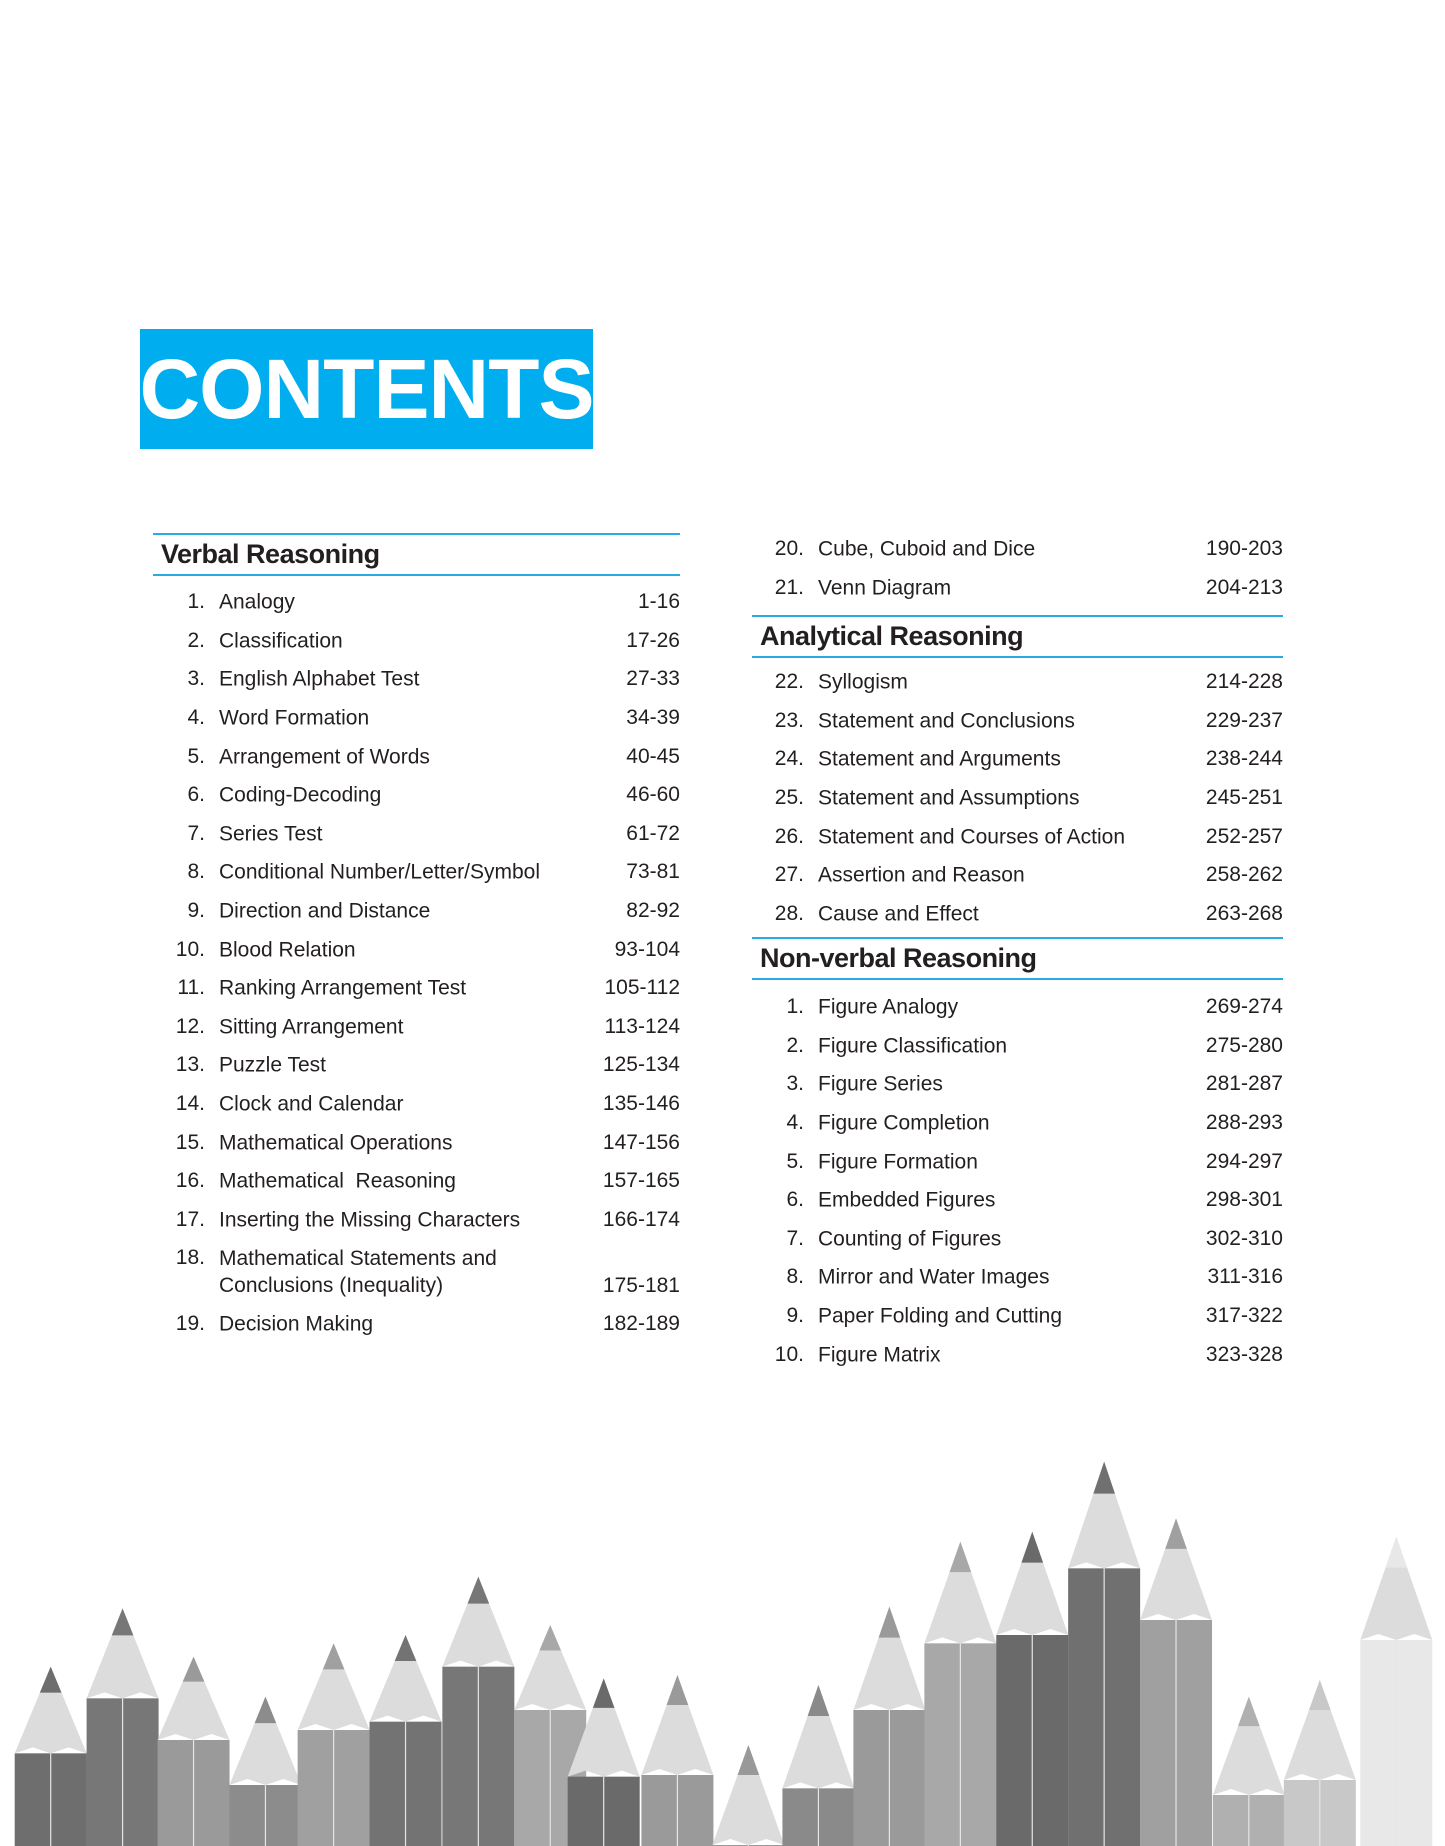 The width and height of the screenshot is (1445, 1846). What do you see at coordinates (641, 1219) in the screenshot?
I see `entry-pages: 166-174` at bounding box center [641, 1219].